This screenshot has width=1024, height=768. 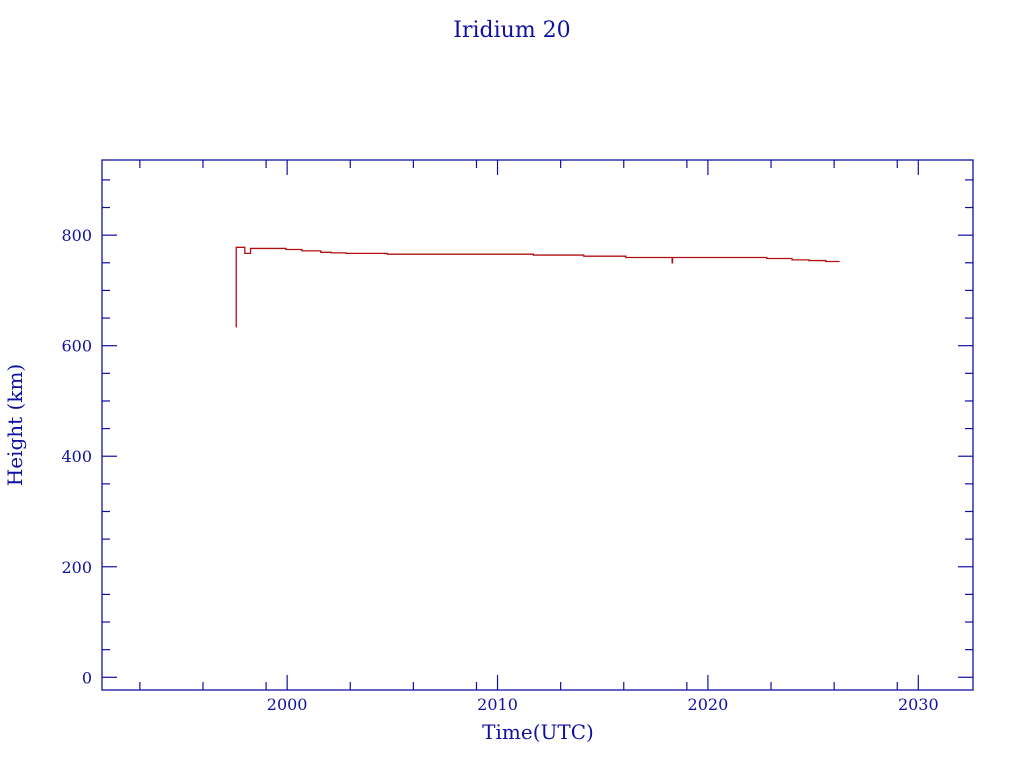 I want to click on x-tick-label: 2000, so click(x=287, y=704).